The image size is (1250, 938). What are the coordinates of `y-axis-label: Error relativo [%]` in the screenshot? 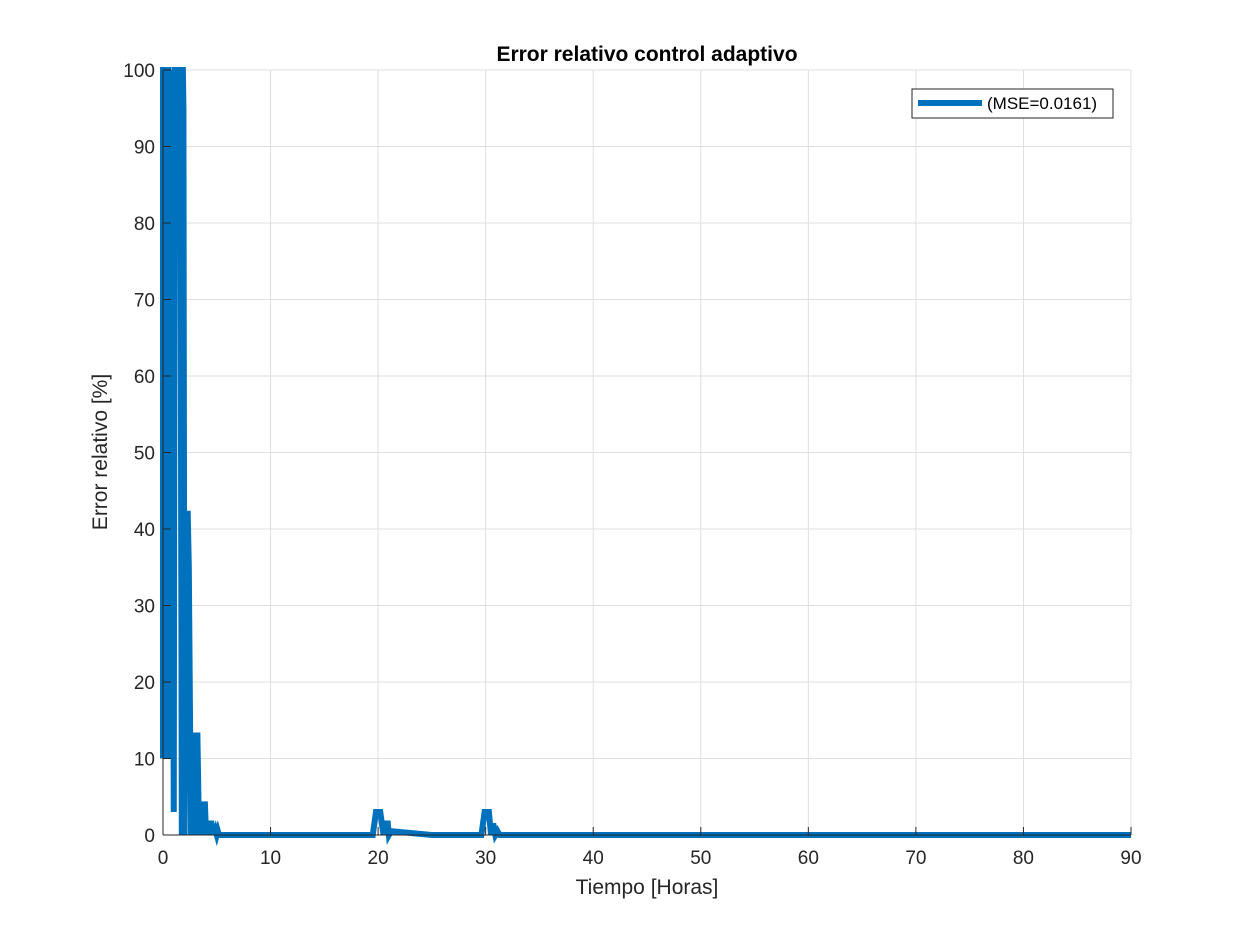 It's located at (100, 452).